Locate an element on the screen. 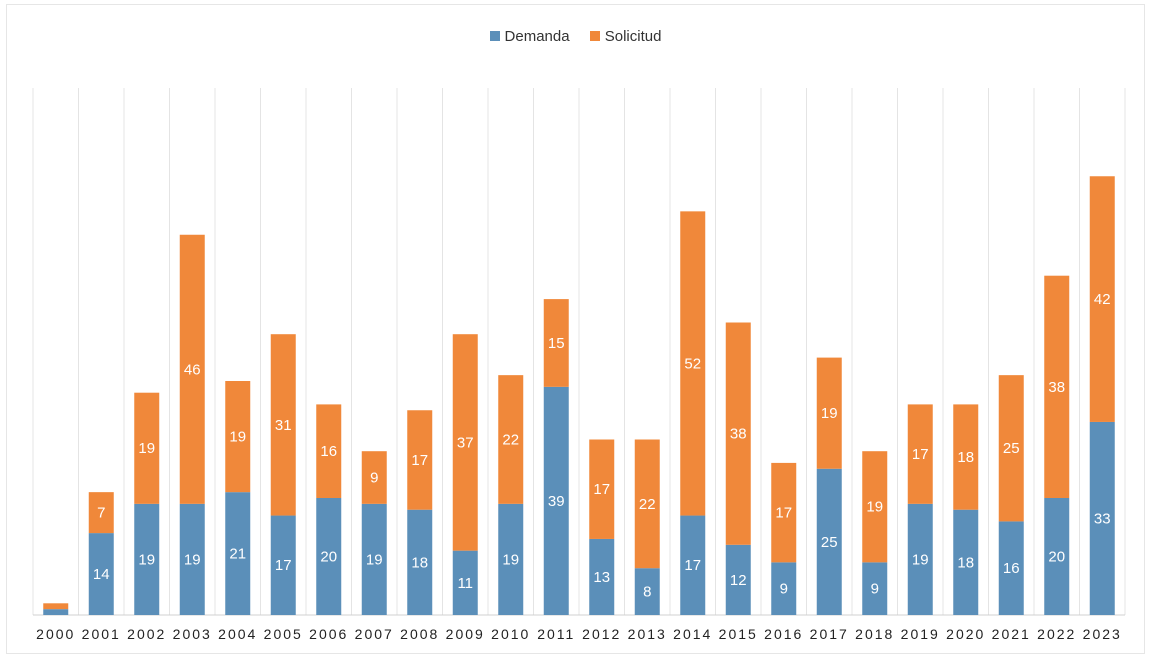 The width and height of the screenshot is (1151, 659). data-label-solicitud-2002: 19 is located at coordinates (146, 448).